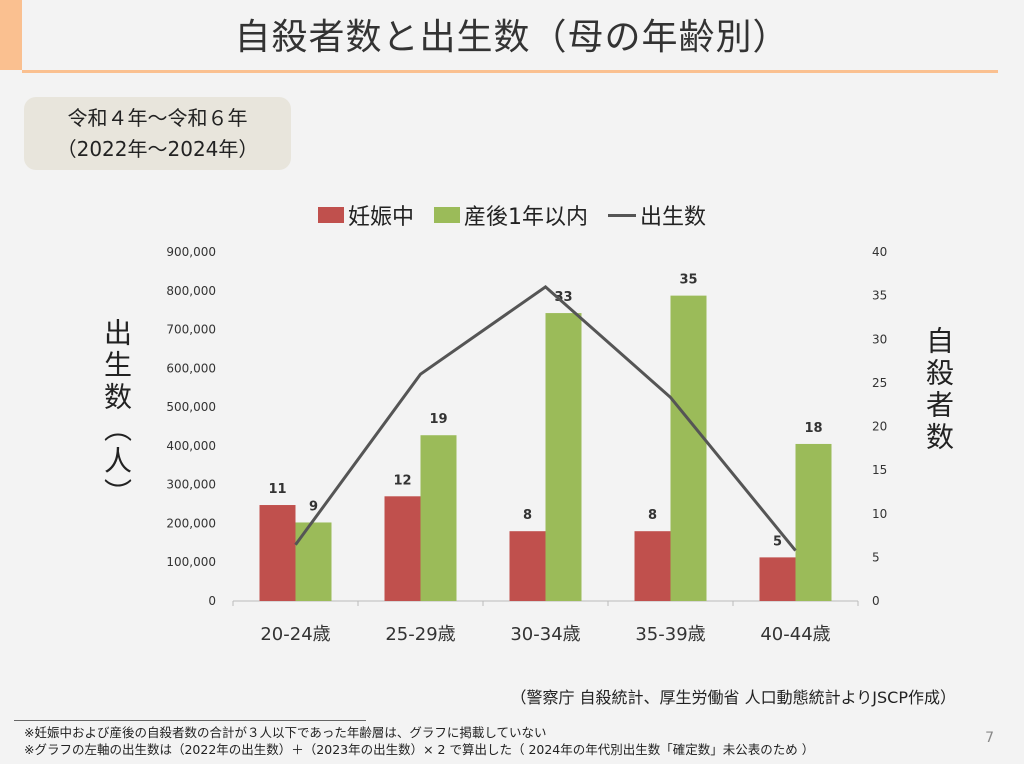 The height and width of the screenshot is (764, 1024). I want to click on notes-divider, so click(190, 720).